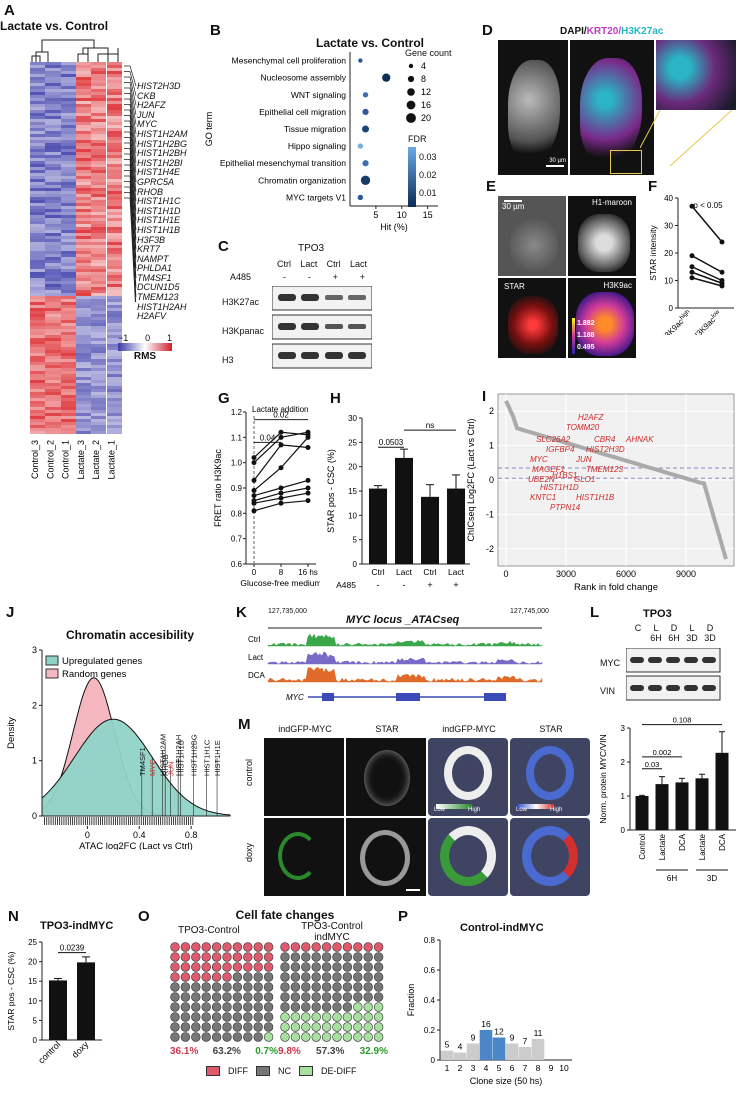  What do you see at coordinates (72, 948) in the screenshot?
I see `n-pval: 0.0239` at bounding box center [72, 948].